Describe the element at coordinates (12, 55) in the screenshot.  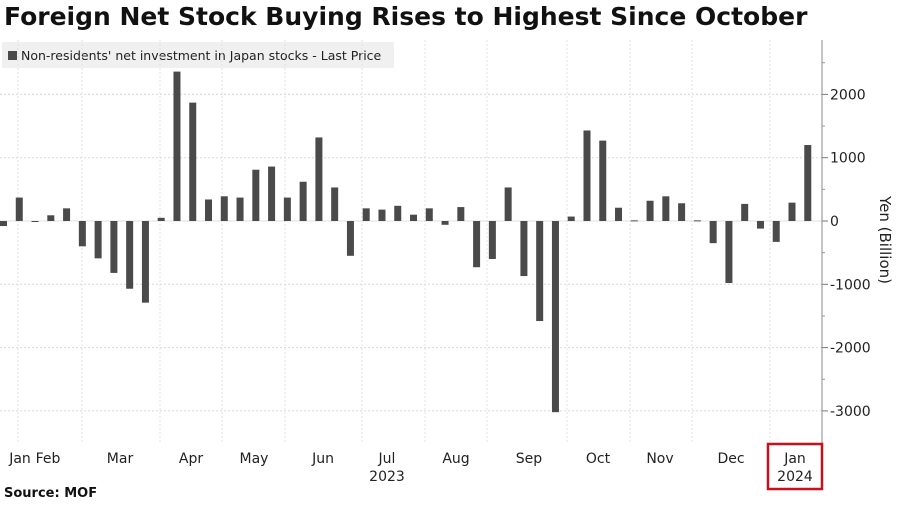
I see `legend-swatch` at that location.